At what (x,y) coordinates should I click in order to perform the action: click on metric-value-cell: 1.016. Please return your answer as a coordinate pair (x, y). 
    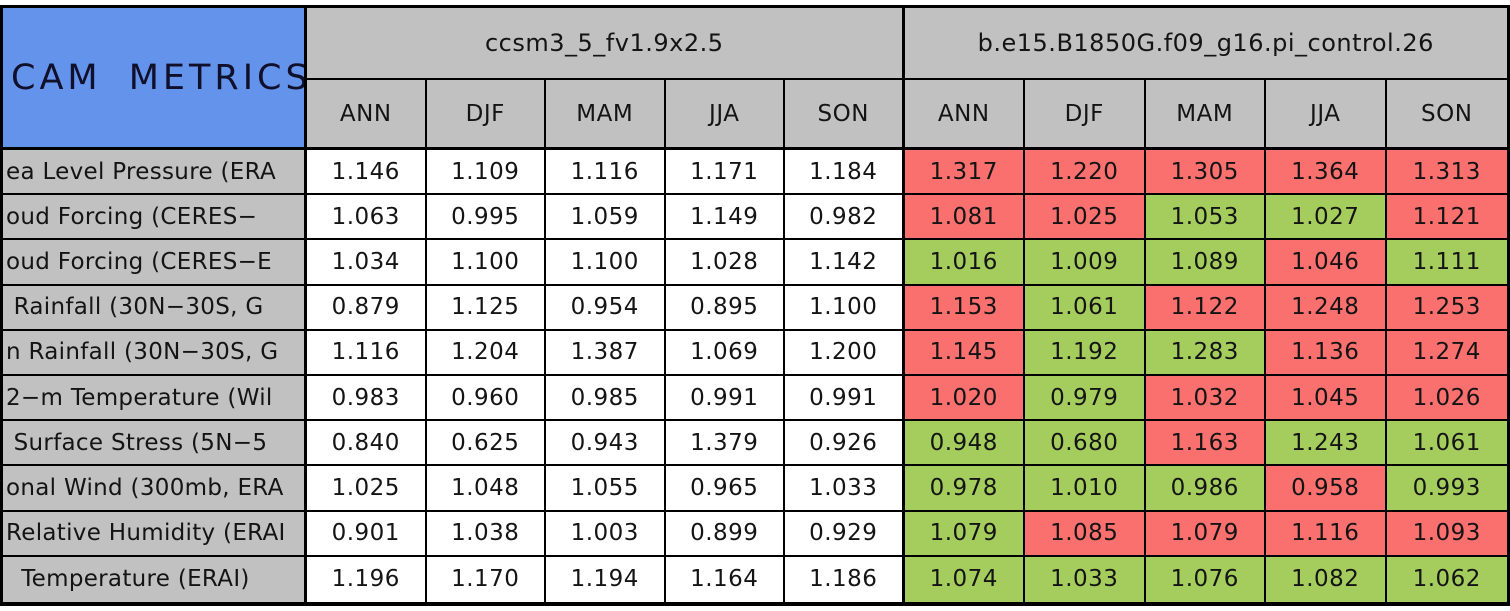
    Looking at the image, I should click on (964, 263).